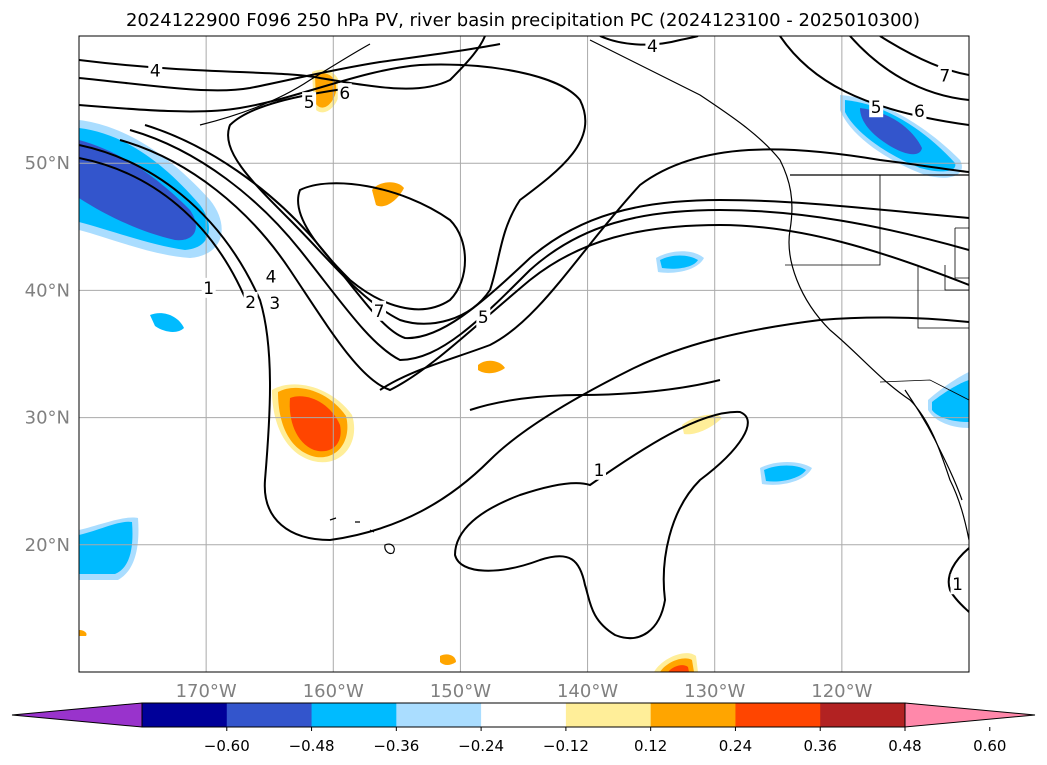  I want to click on contour-label-14: 1, so click(957, 585).